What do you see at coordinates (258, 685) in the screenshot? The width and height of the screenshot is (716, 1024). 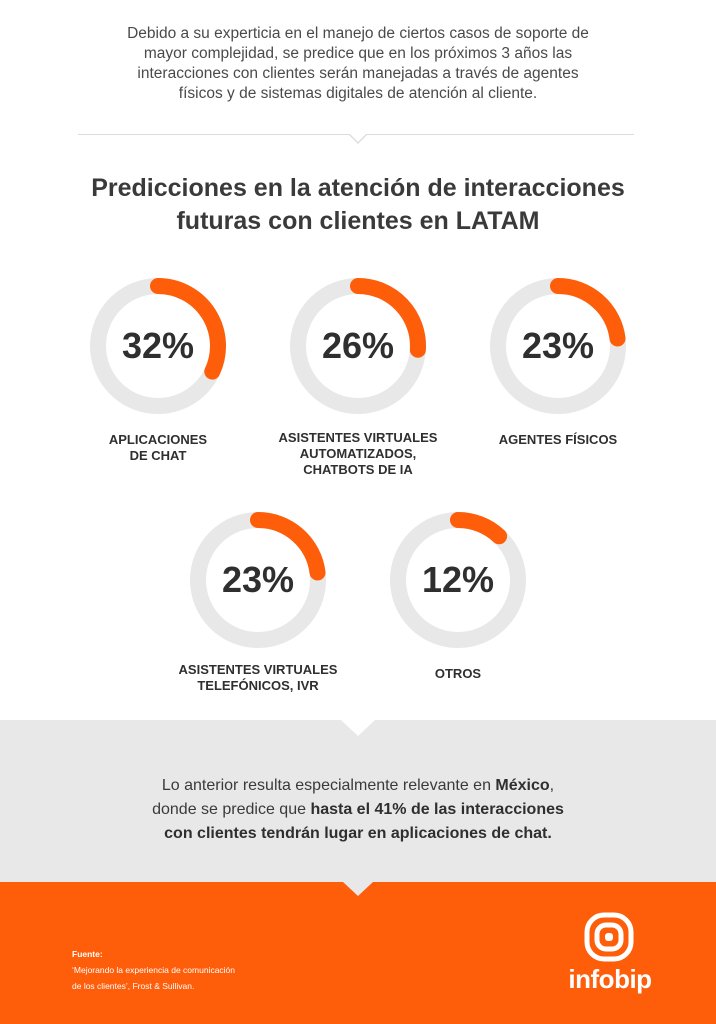 I see `donut-label-line: TELEFÓNICOS, IVR` at bounding box center [258, 685].